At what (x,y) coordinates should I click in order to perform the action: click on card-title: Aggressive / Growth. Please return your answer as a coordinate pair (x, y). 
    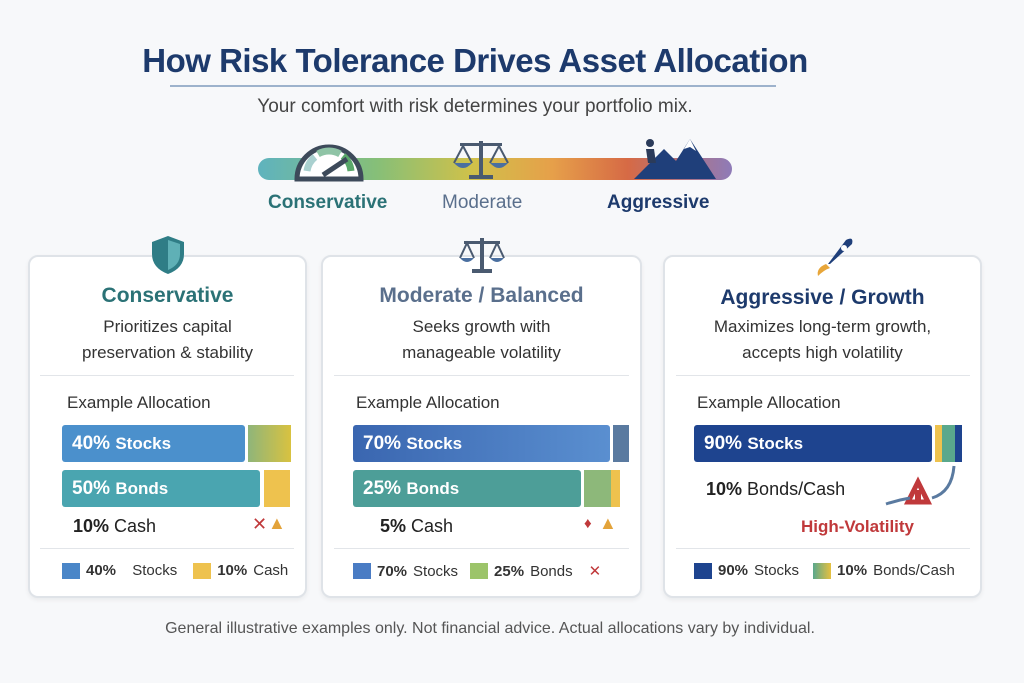
    Looking at the image, I should click on (822, 297).